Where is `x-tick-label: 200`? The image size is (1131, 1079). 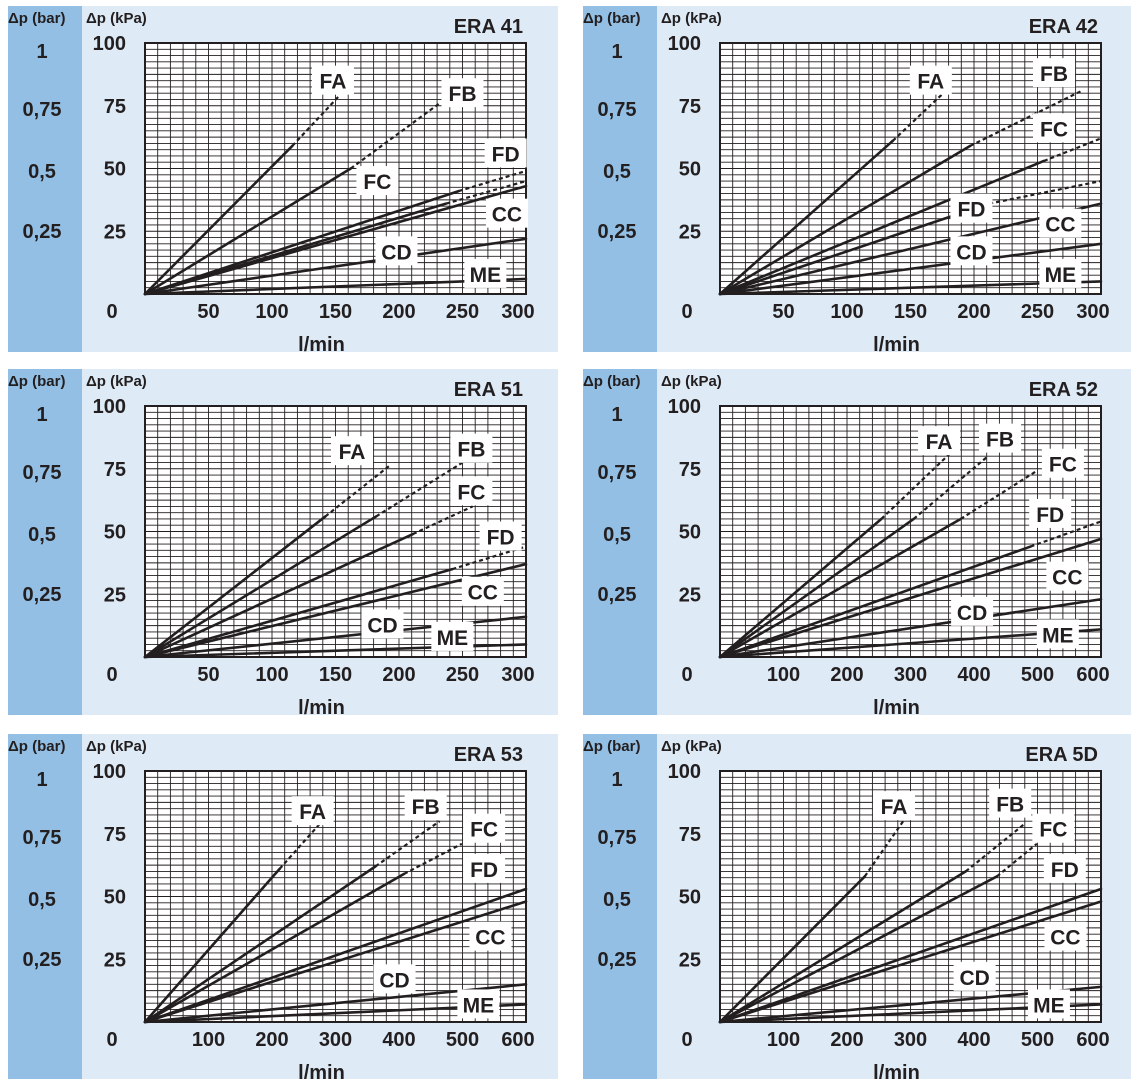
x-tick-label: 200 is located at coordinates (398, 675).